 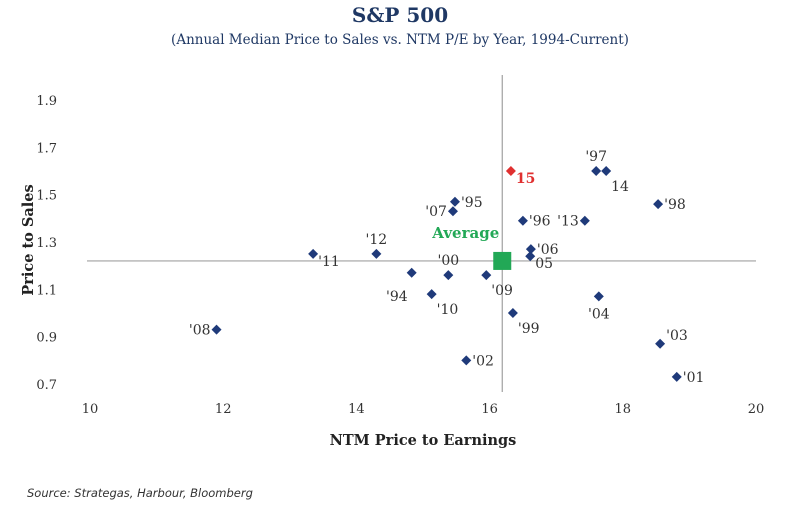 What do you see at coordinates (675, 205) in the screenshot?
I see `point-label: '98` at bounding box center [675, 205].